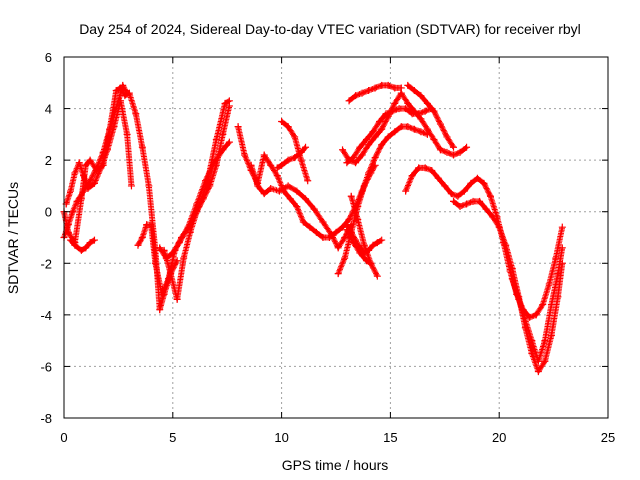 Image resolution: width=640 pixels, height=480 pixels. Describe the element at coordinates (281, 437) in the screenshot. I see `x-tick-label: 10` at that location.